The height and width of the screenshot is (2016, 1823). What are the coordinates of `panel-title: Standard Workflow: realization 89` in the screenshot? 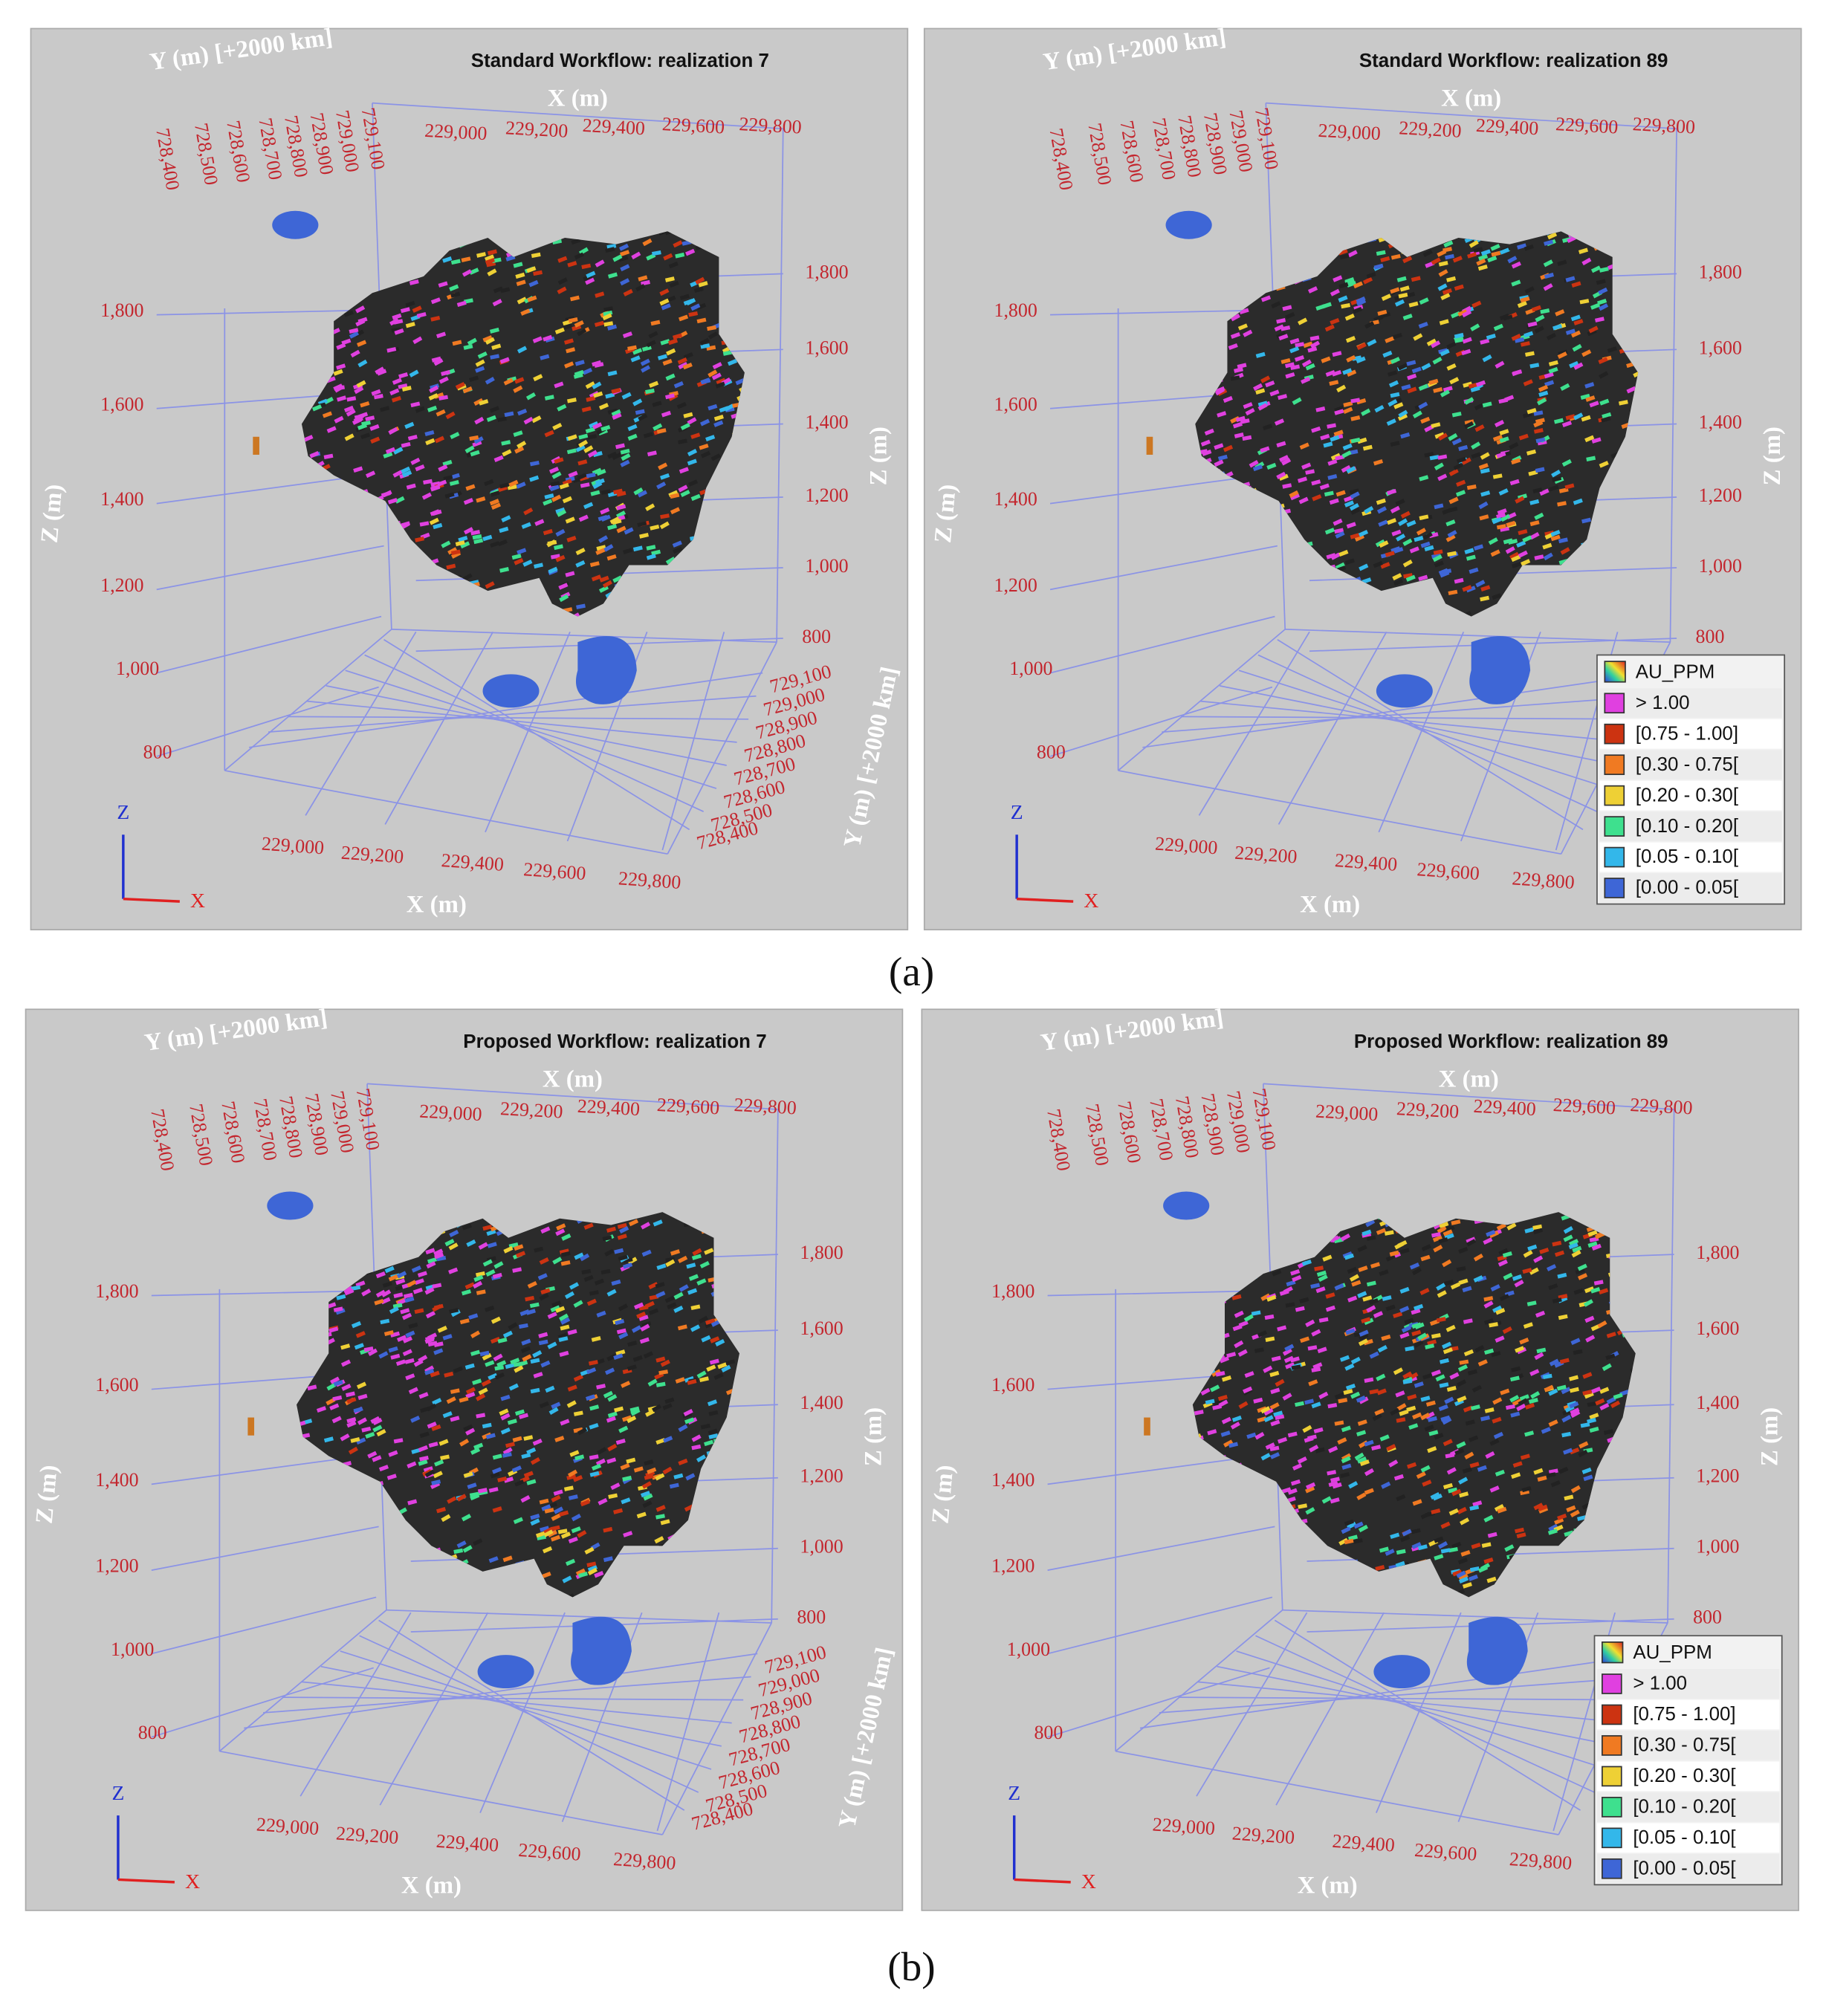 It's located at (1514, 61).